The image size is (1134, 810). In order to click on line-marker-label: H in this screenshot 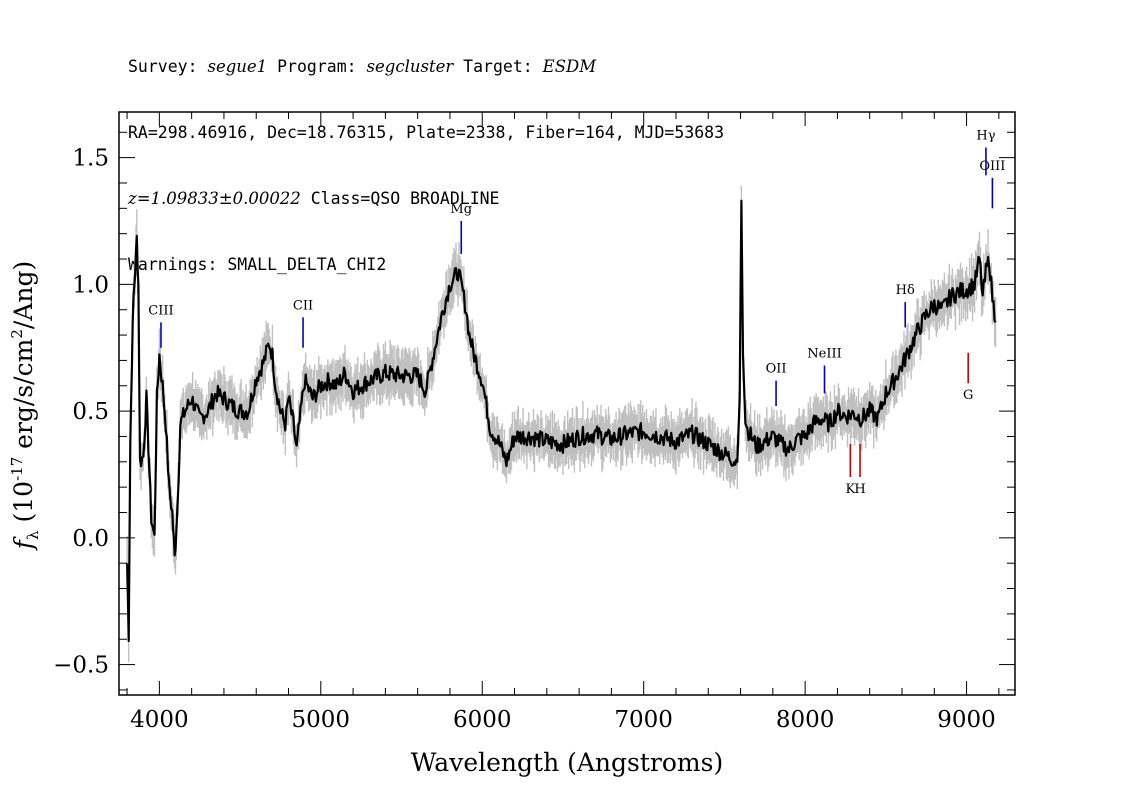, I will do `click(859, 489)`.